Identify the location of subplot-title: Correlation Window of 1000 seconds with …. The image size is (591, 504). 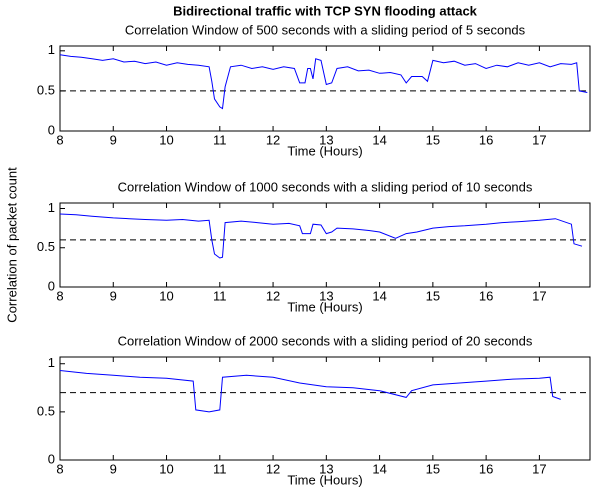
(325, 186).